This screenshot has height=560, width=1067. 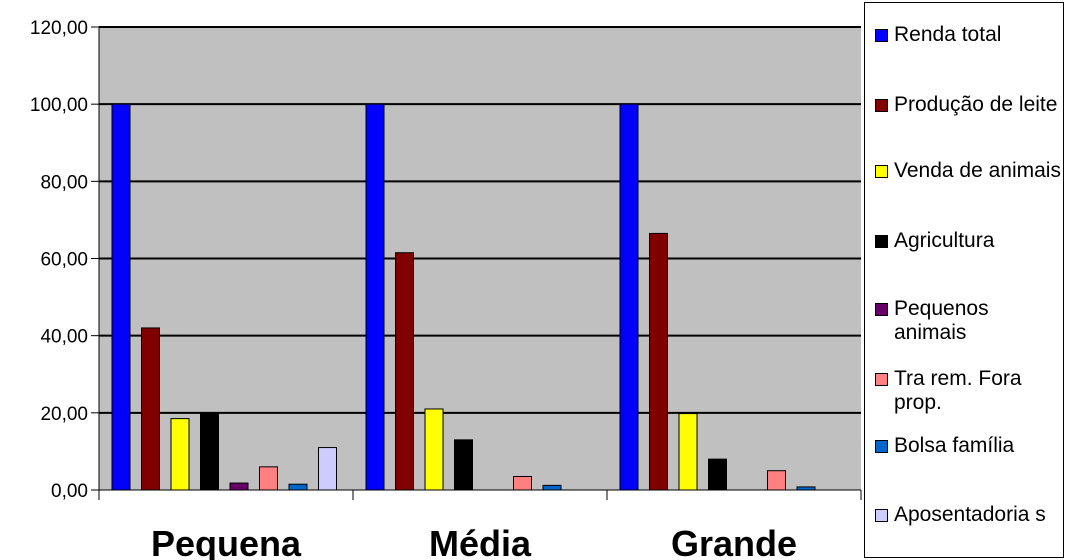 What do you see at coordinates (944, 240) in the screenshot?
I see `legend-label: Agricultura` at bounding box center [944, 240].